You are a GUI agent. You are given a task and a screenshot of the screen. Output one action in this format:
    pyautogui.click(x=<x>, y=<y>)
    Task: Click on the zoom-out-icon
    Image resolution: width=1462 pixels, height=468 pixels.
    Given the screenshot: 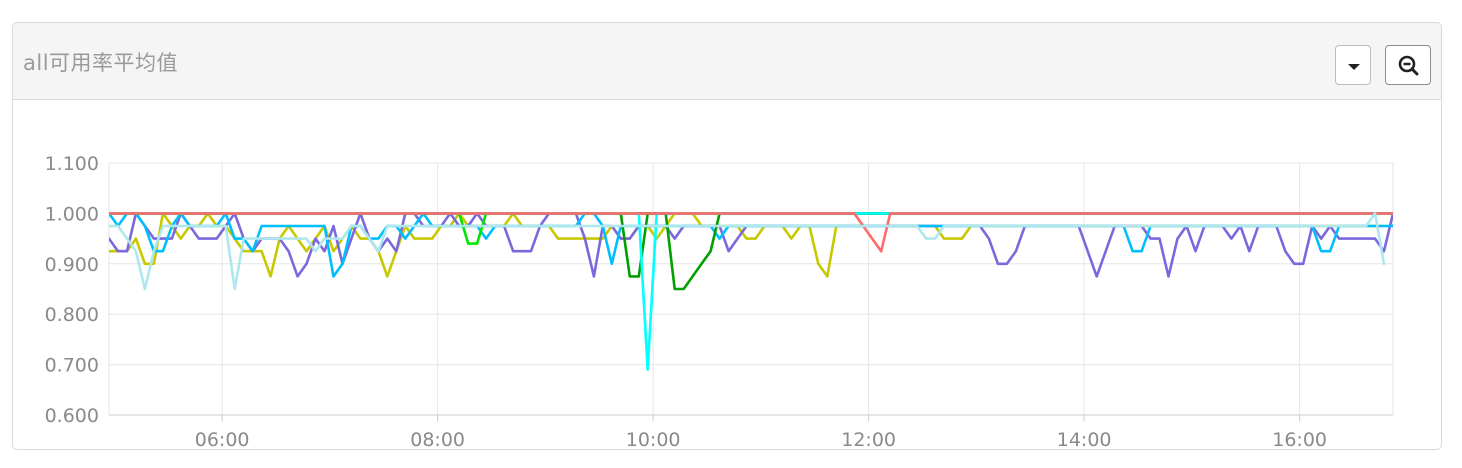 What is the action you would take?
    pyautogui.click(x=1408, y=65)
    